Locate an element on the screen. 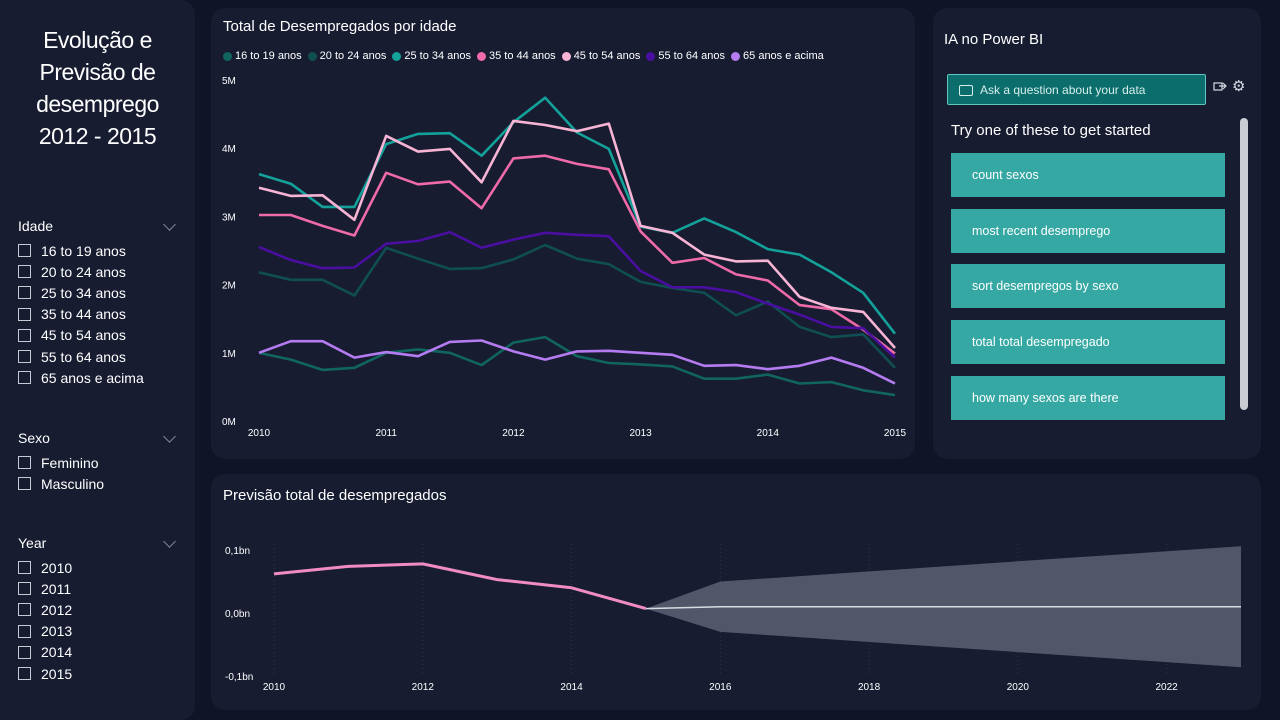  slicer-idade-option: 25 to 34 anos is located at coordinates (98, 292).